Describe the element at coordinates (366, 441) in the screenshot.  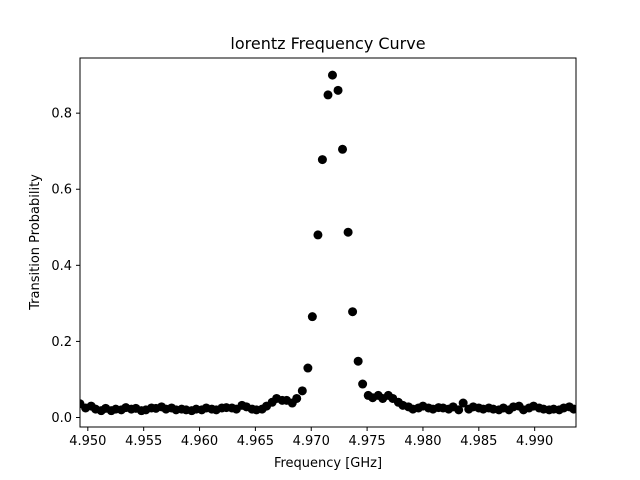
I see `x-tick-label: 4.975` at that location.